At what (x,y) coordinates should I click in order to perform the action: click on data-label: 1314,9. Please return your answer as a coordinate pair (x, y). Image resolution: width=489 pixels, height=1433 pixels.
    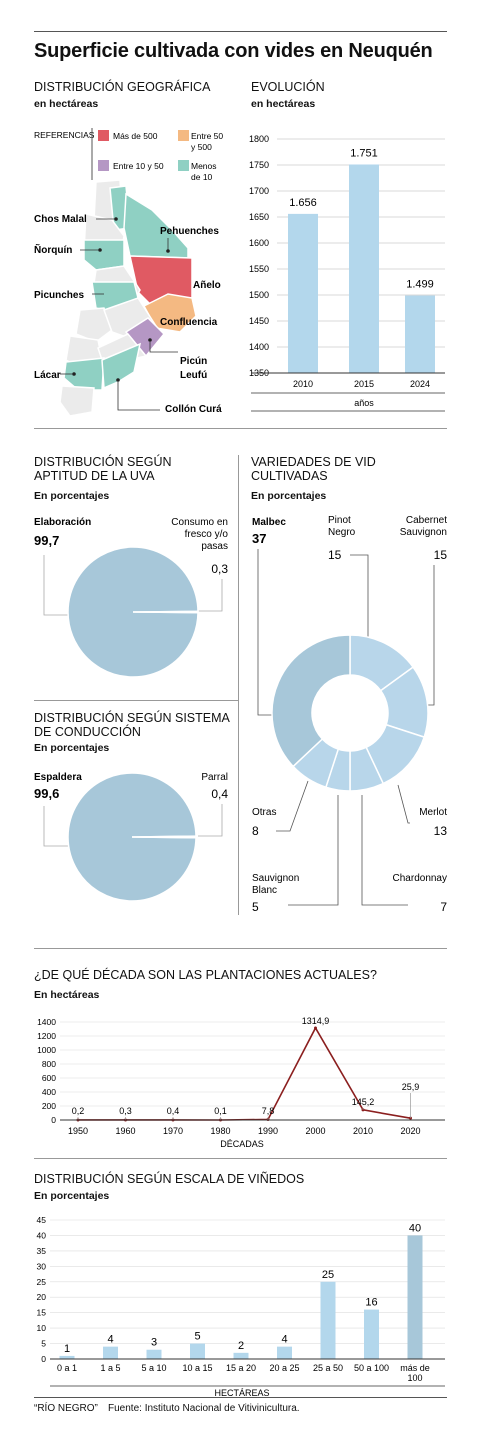
    Looking at the image, I should click on (316, 1021).